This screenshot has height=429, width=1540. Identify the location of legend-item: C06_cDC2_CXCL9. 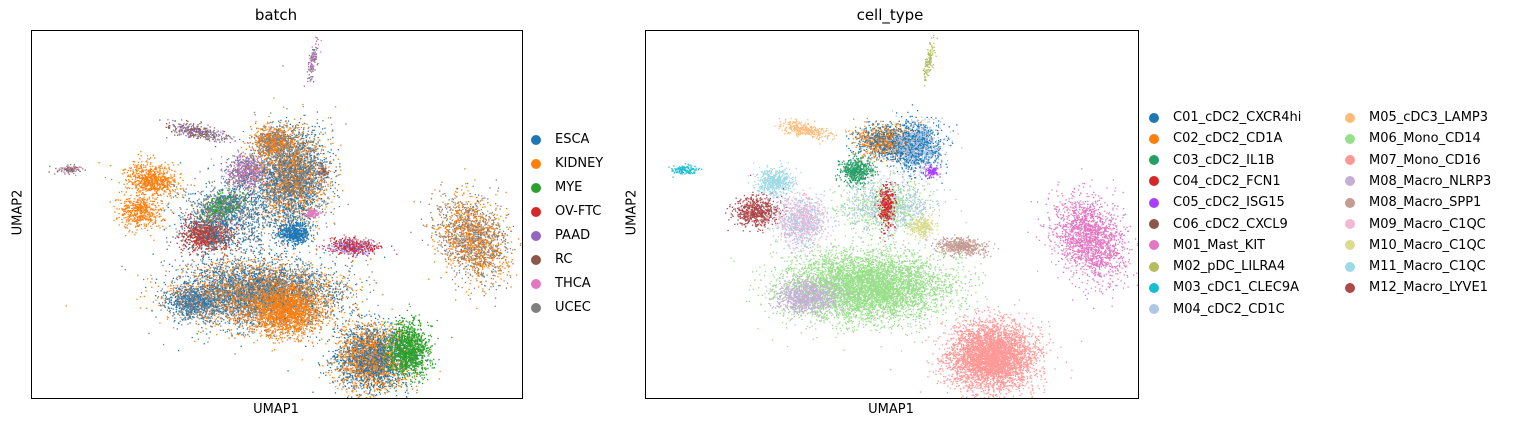
(1218, 224).